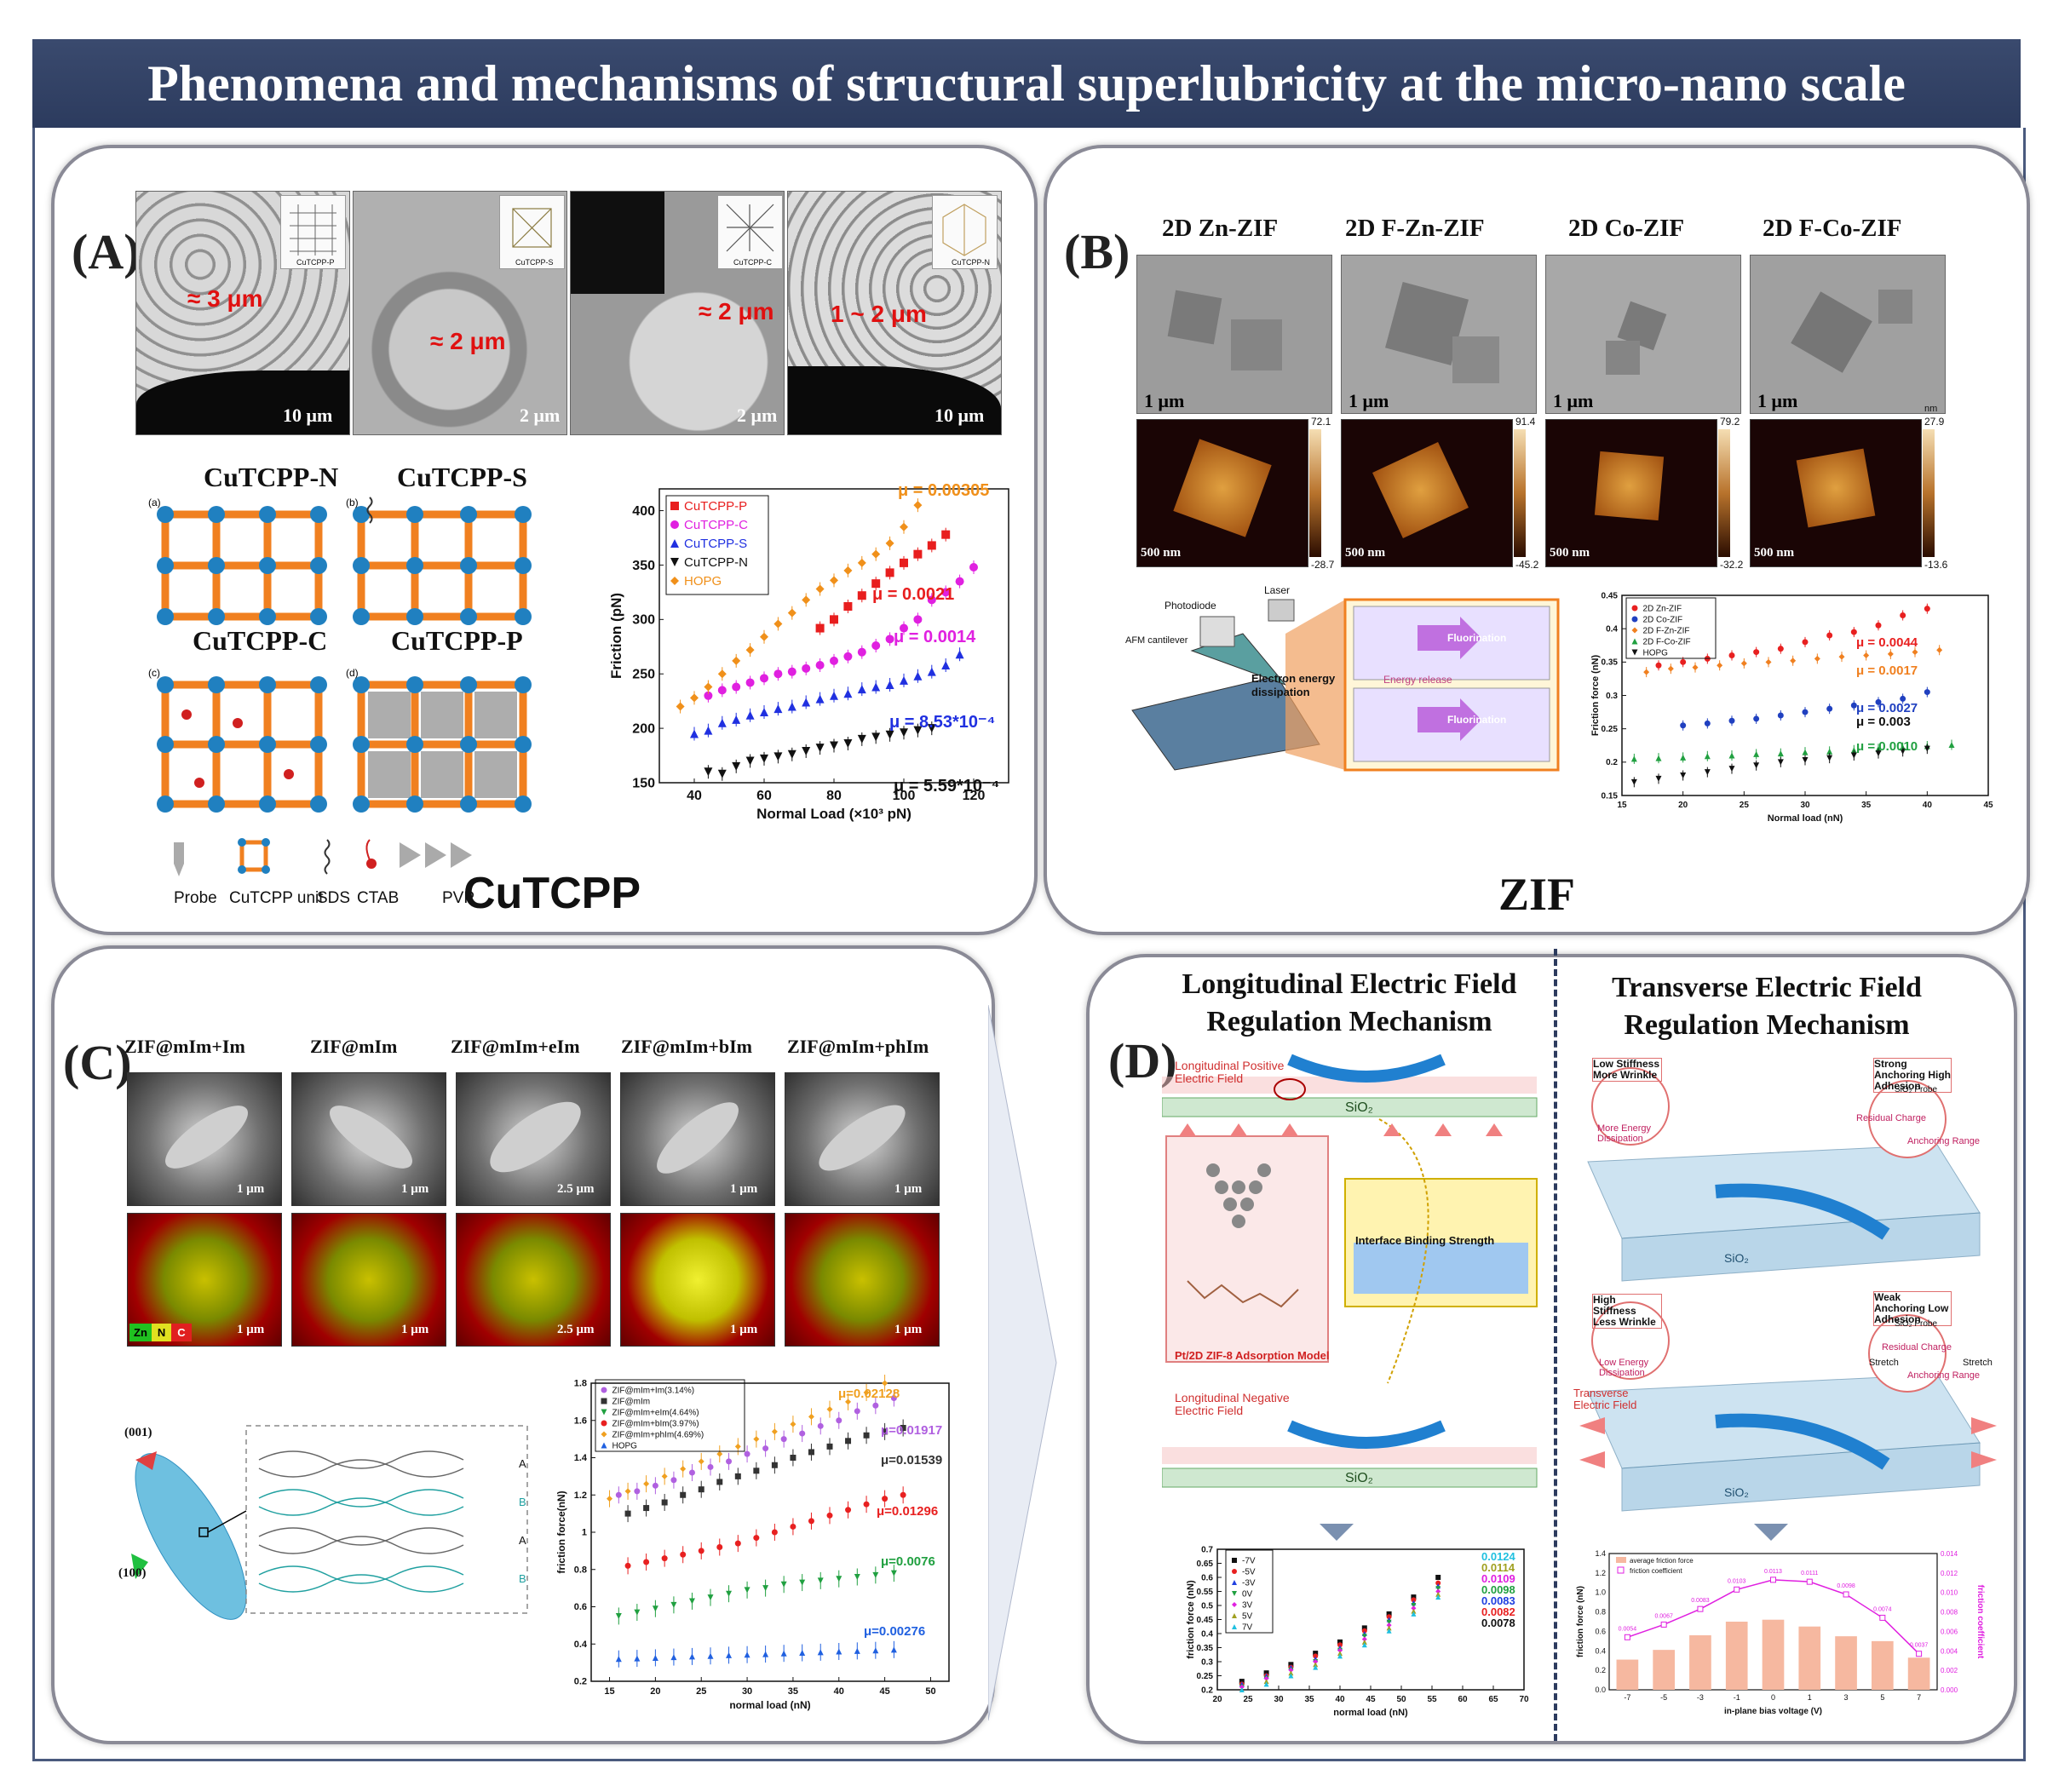  What do you see at coordinates (1498, 1600) in the screenshot?
I see `annotation: 0.0083` at bounding box center [1498, 1600].